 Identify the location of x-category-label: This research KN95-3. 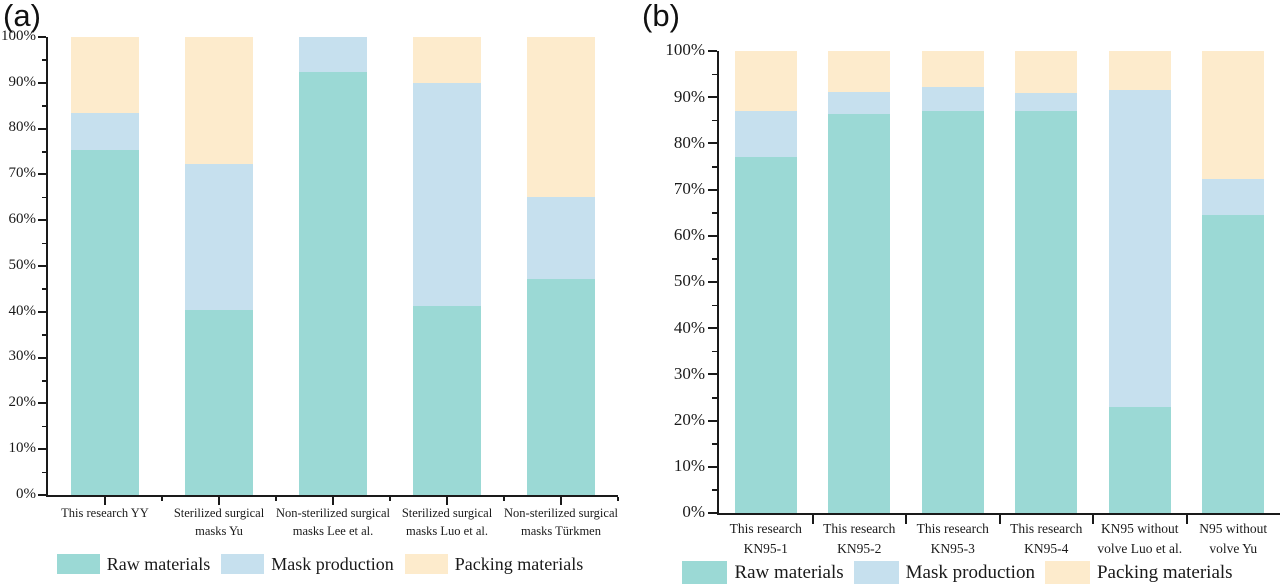
(953, 539).